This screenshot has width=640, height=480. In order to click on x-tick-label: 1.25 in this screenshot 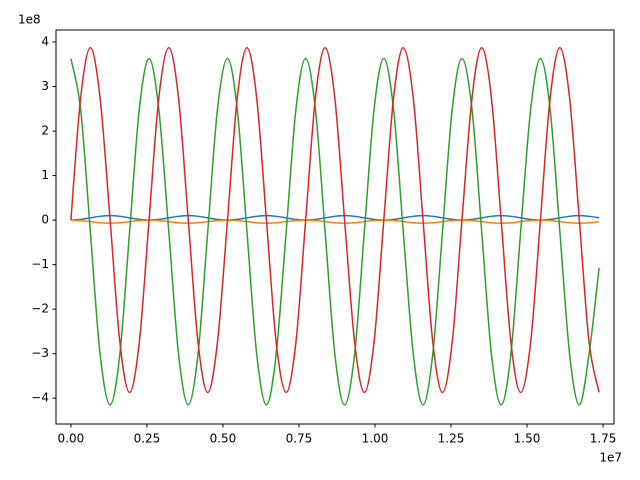, I will do `click(451, 439)`.